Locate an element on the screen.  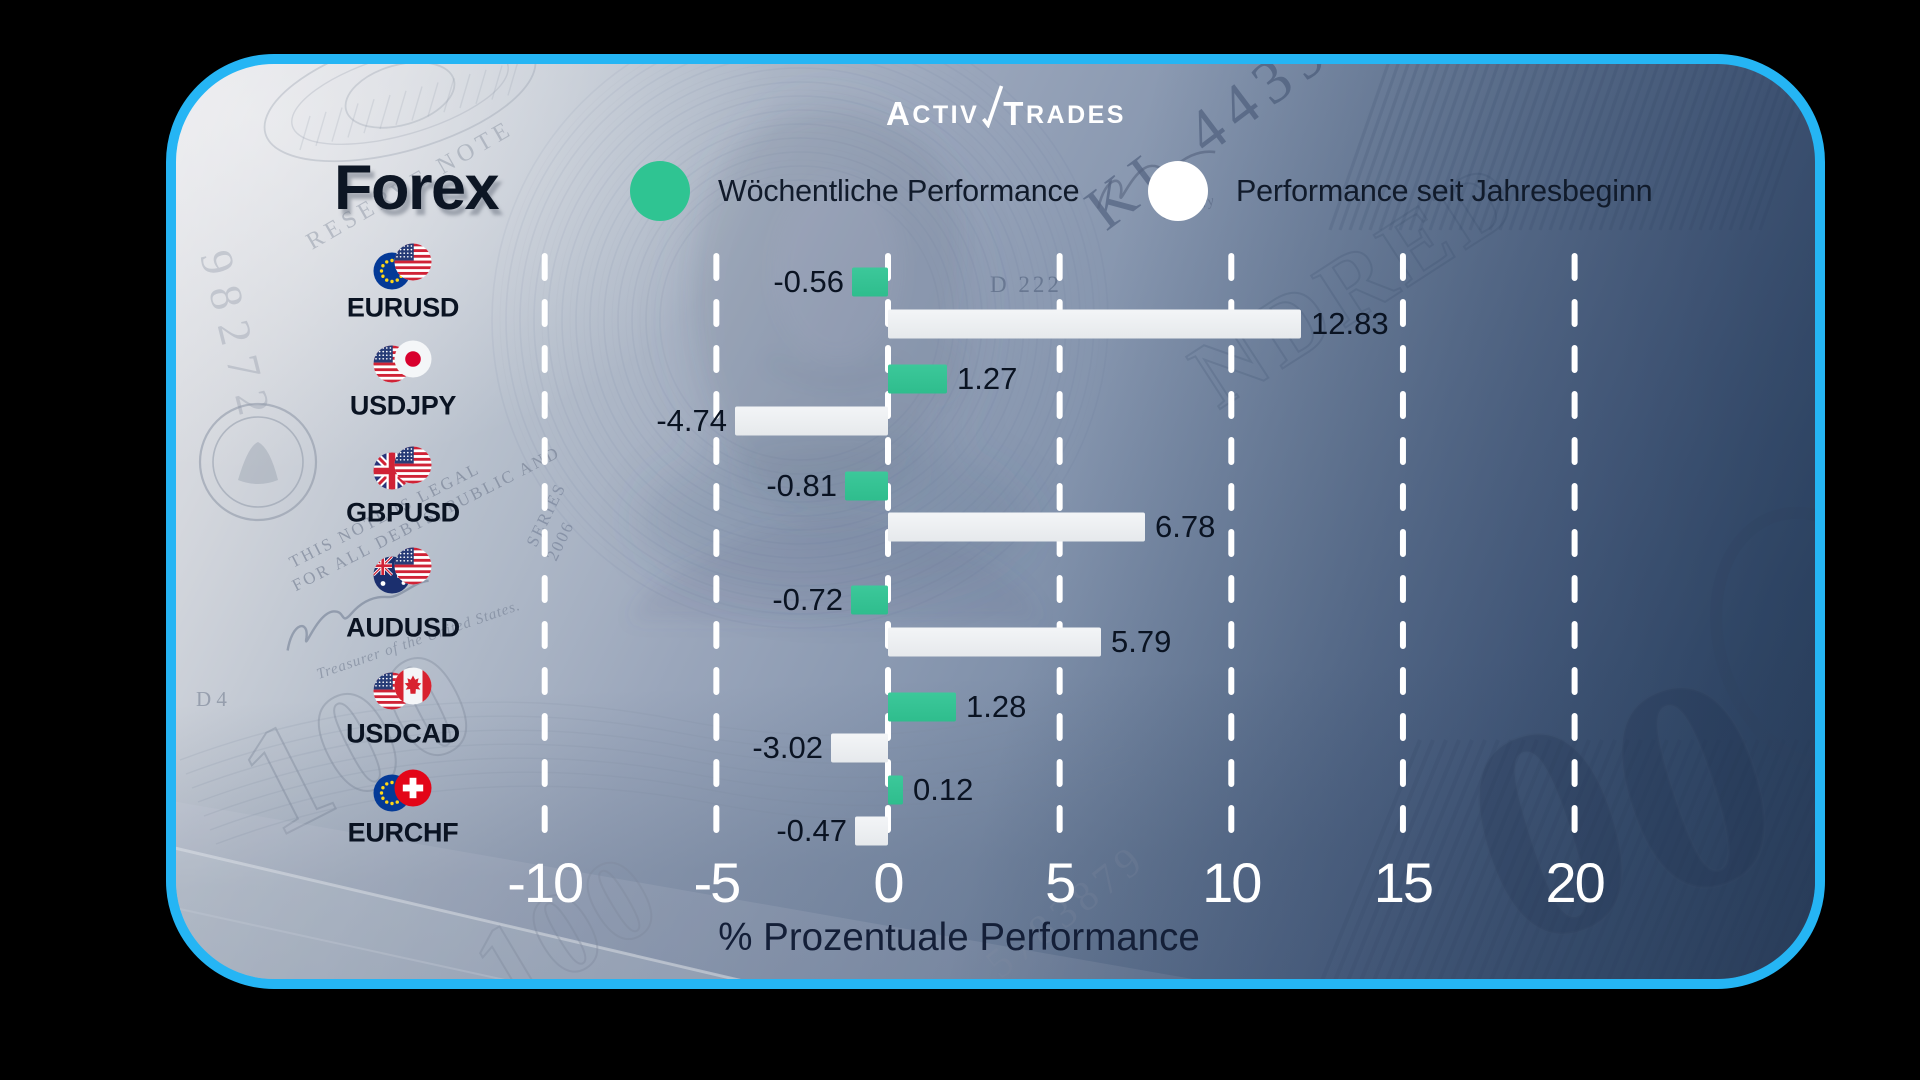
pair-label: USDCAD is located at coordinates (403, 733).